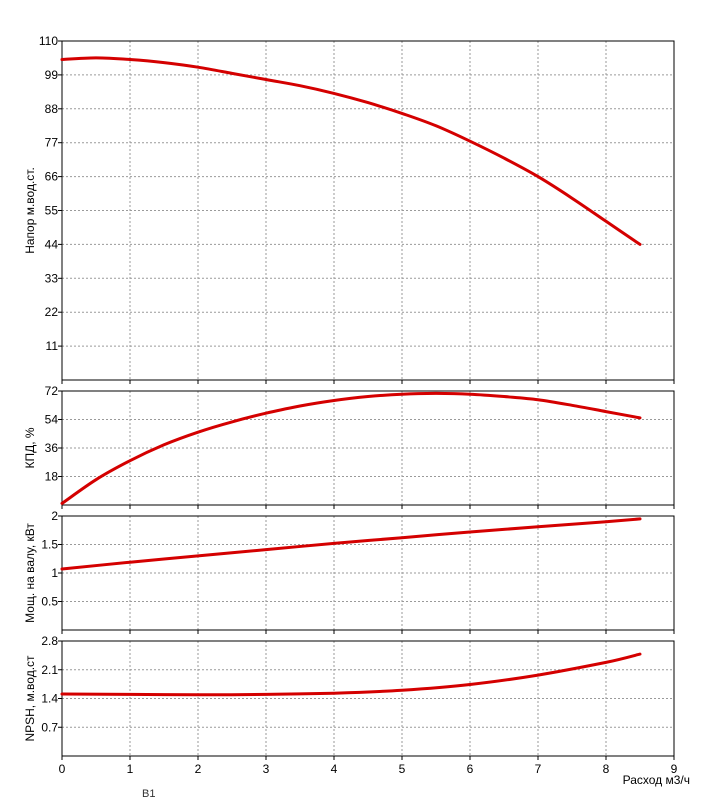 The image size is (705, 805). I want to click on efficiency-series-line, so click(351, 448).